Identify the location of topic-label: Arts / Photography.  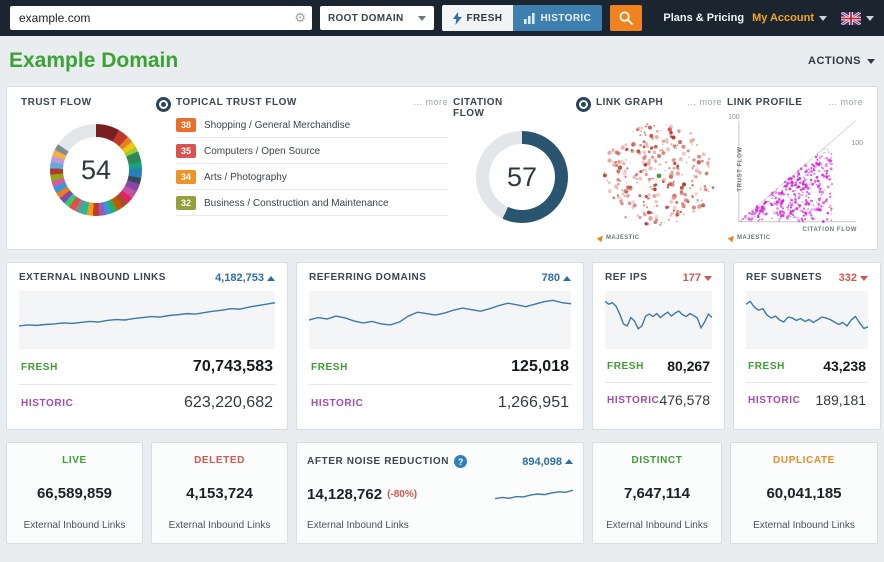
(245, 177).